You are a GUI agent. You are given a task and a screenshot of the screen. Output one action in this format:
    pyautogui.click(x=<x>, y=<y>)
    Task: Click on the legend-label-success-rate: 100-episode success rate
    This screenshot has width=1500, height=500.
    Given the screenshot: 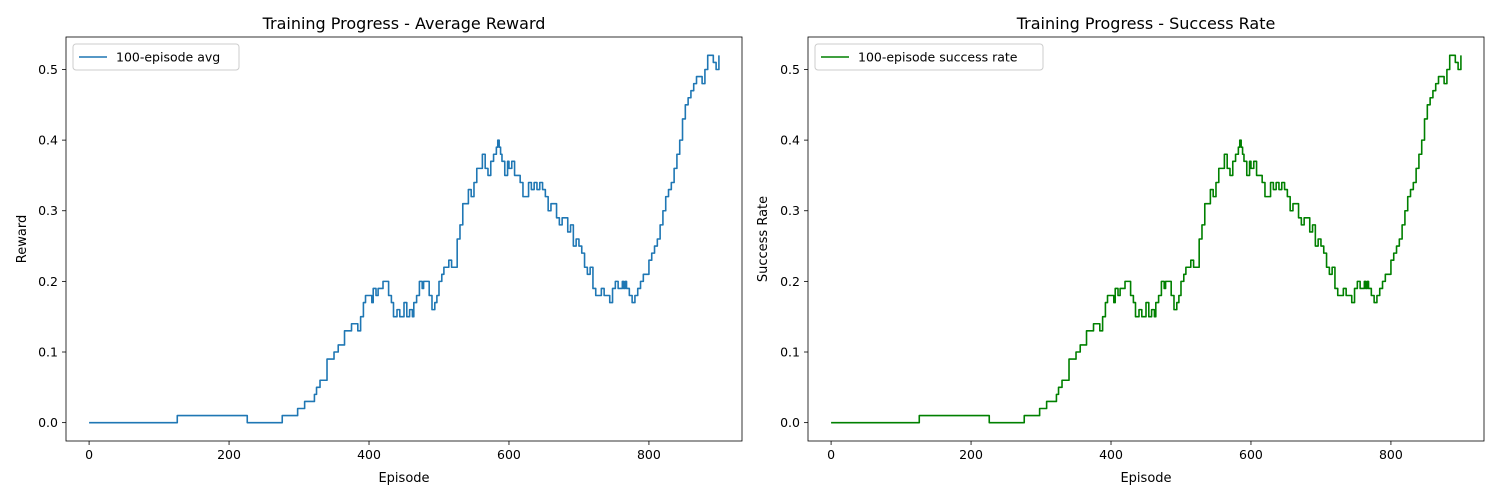 What is the action you would take?
    pyautogui.click(x=938, y=57)
    